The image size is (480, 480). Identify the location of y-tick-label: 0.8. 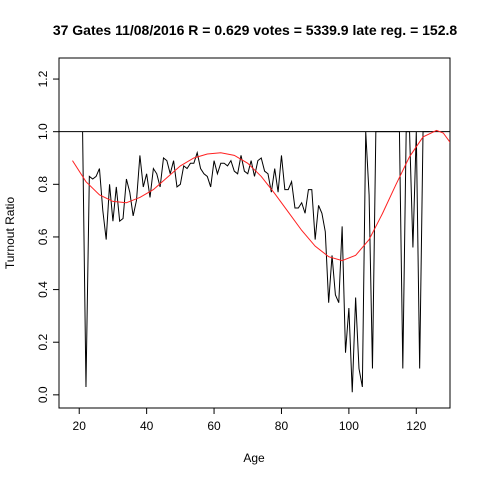
(43, 184).